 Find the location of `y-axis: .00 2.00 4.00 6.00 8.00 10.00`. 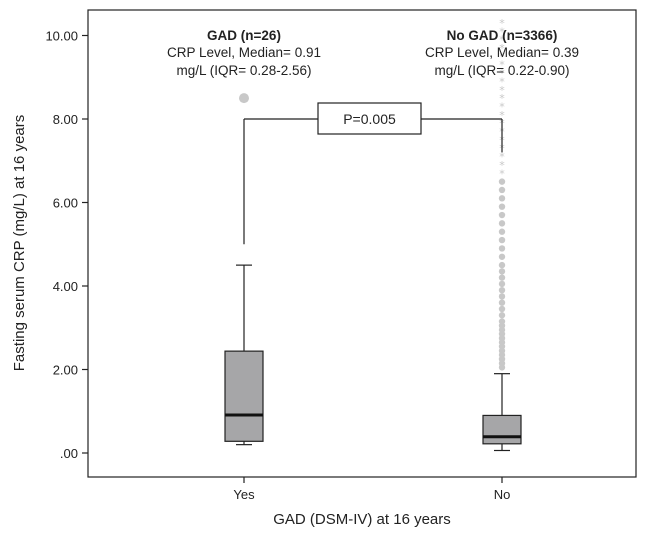

y-axis: .00 2.00 4.00 6.00 8.00 10.00 is located at coordinates (66, 245).